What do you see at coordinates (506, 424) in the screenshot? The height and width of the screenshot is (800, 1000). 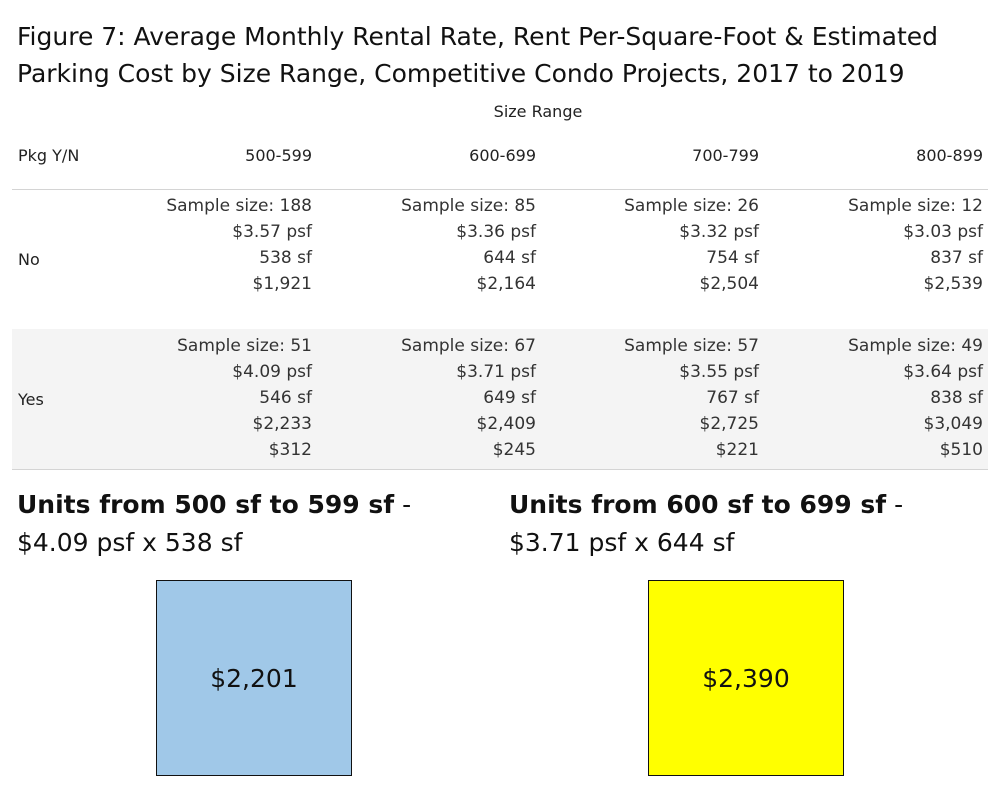 I see `monthly-rent: $2,409` at bounding box center [506, 424].